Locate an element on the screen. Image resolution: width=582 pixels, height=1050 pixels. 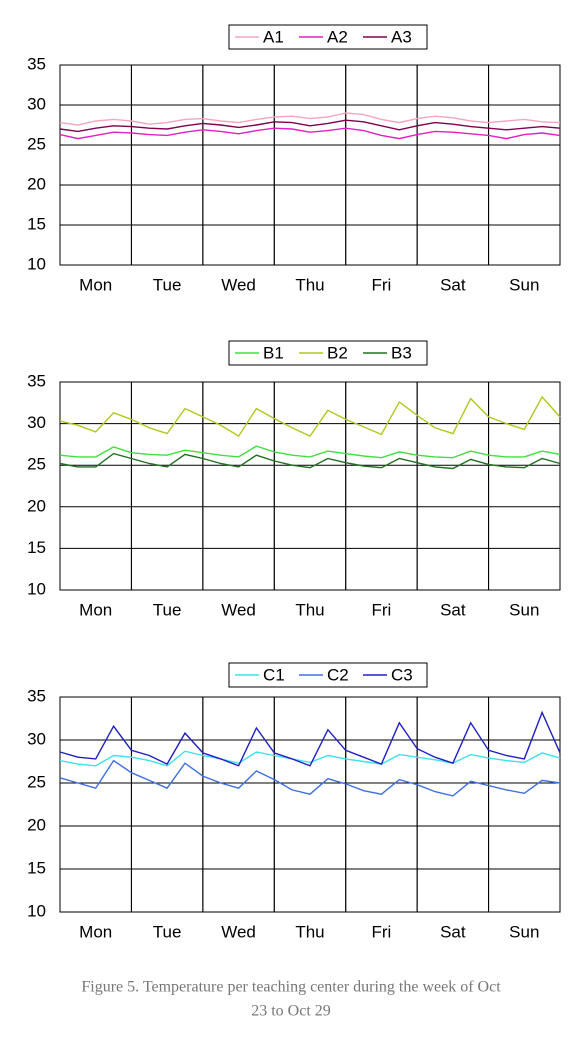
caption: 23 to Oct 29 is located at coordinates (291, 1011).